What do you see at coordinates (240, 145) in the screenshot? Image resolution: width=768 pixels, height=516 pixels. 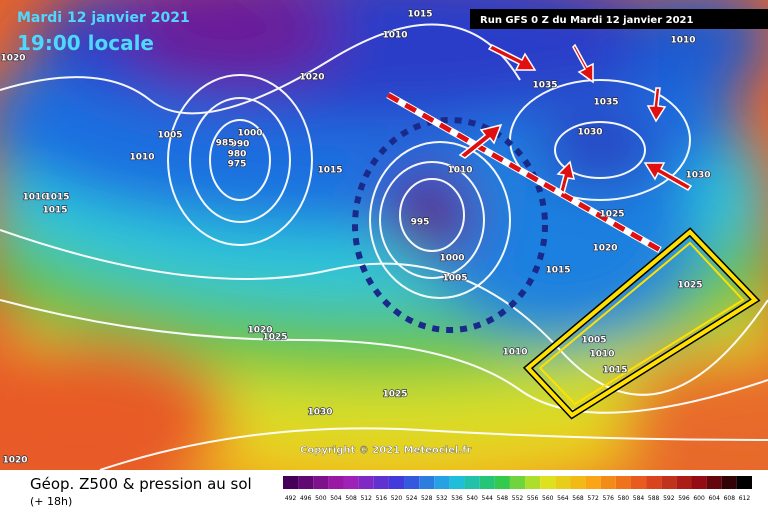 I see `isobar-label: 990` at bounding box center [240, 145].